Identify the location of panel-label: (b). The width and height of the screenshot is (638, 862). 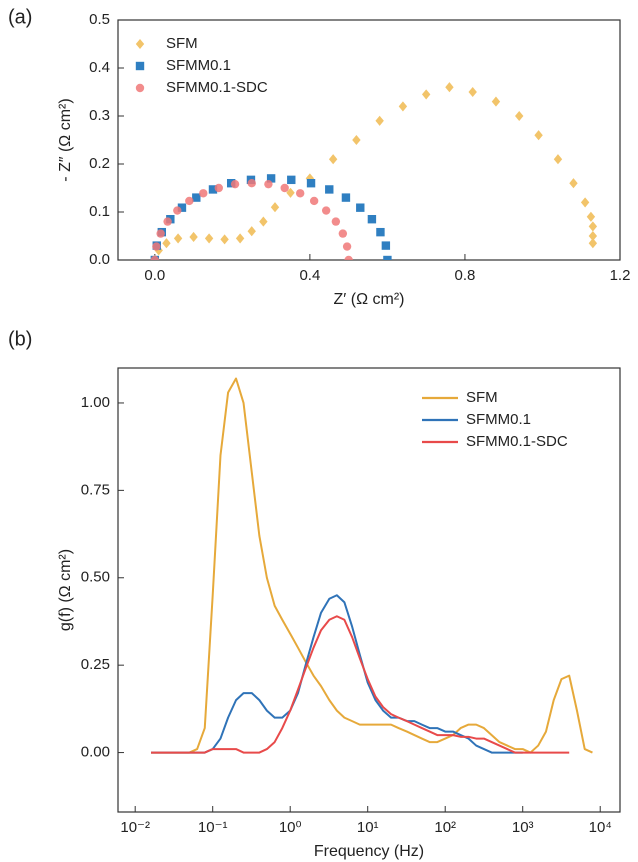
(20, 339).